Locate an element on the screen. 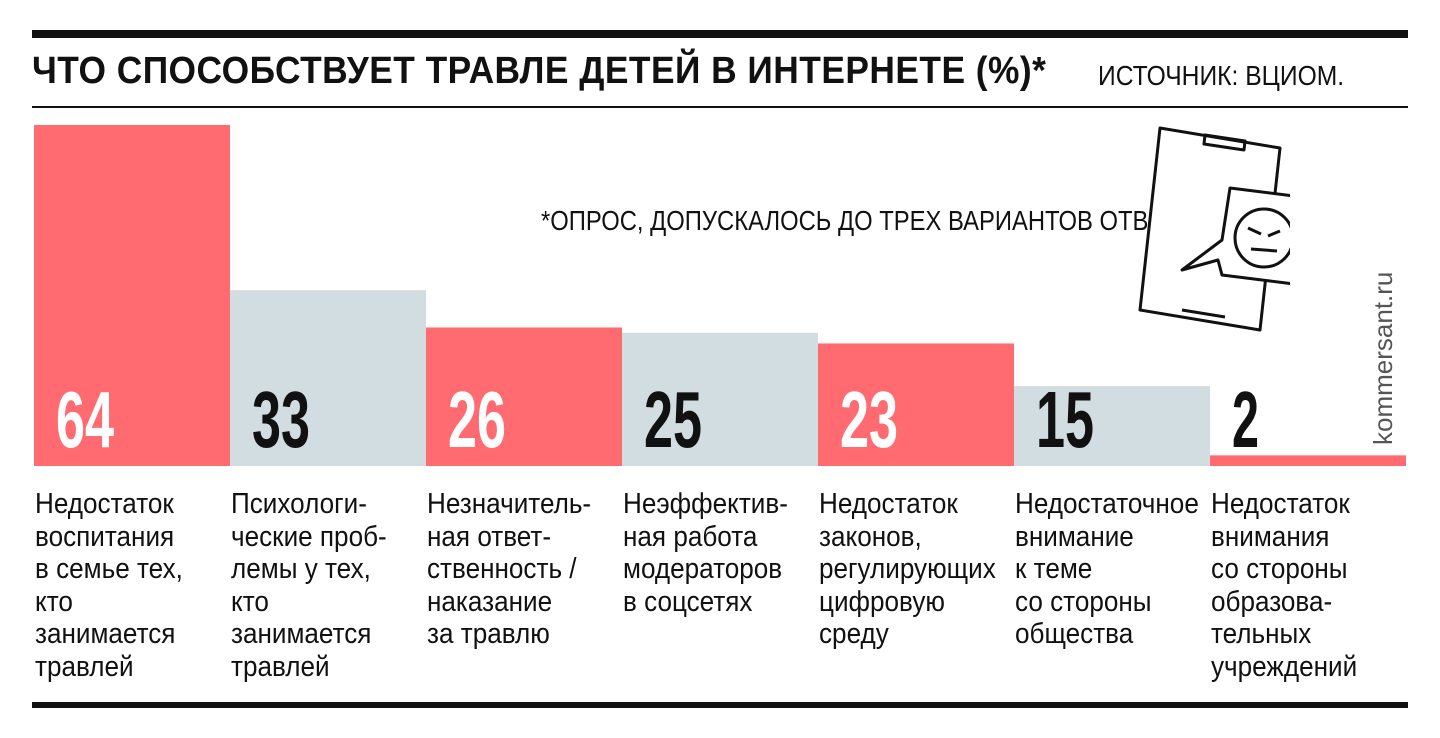  top-rule is located at coordinates (720, 34).